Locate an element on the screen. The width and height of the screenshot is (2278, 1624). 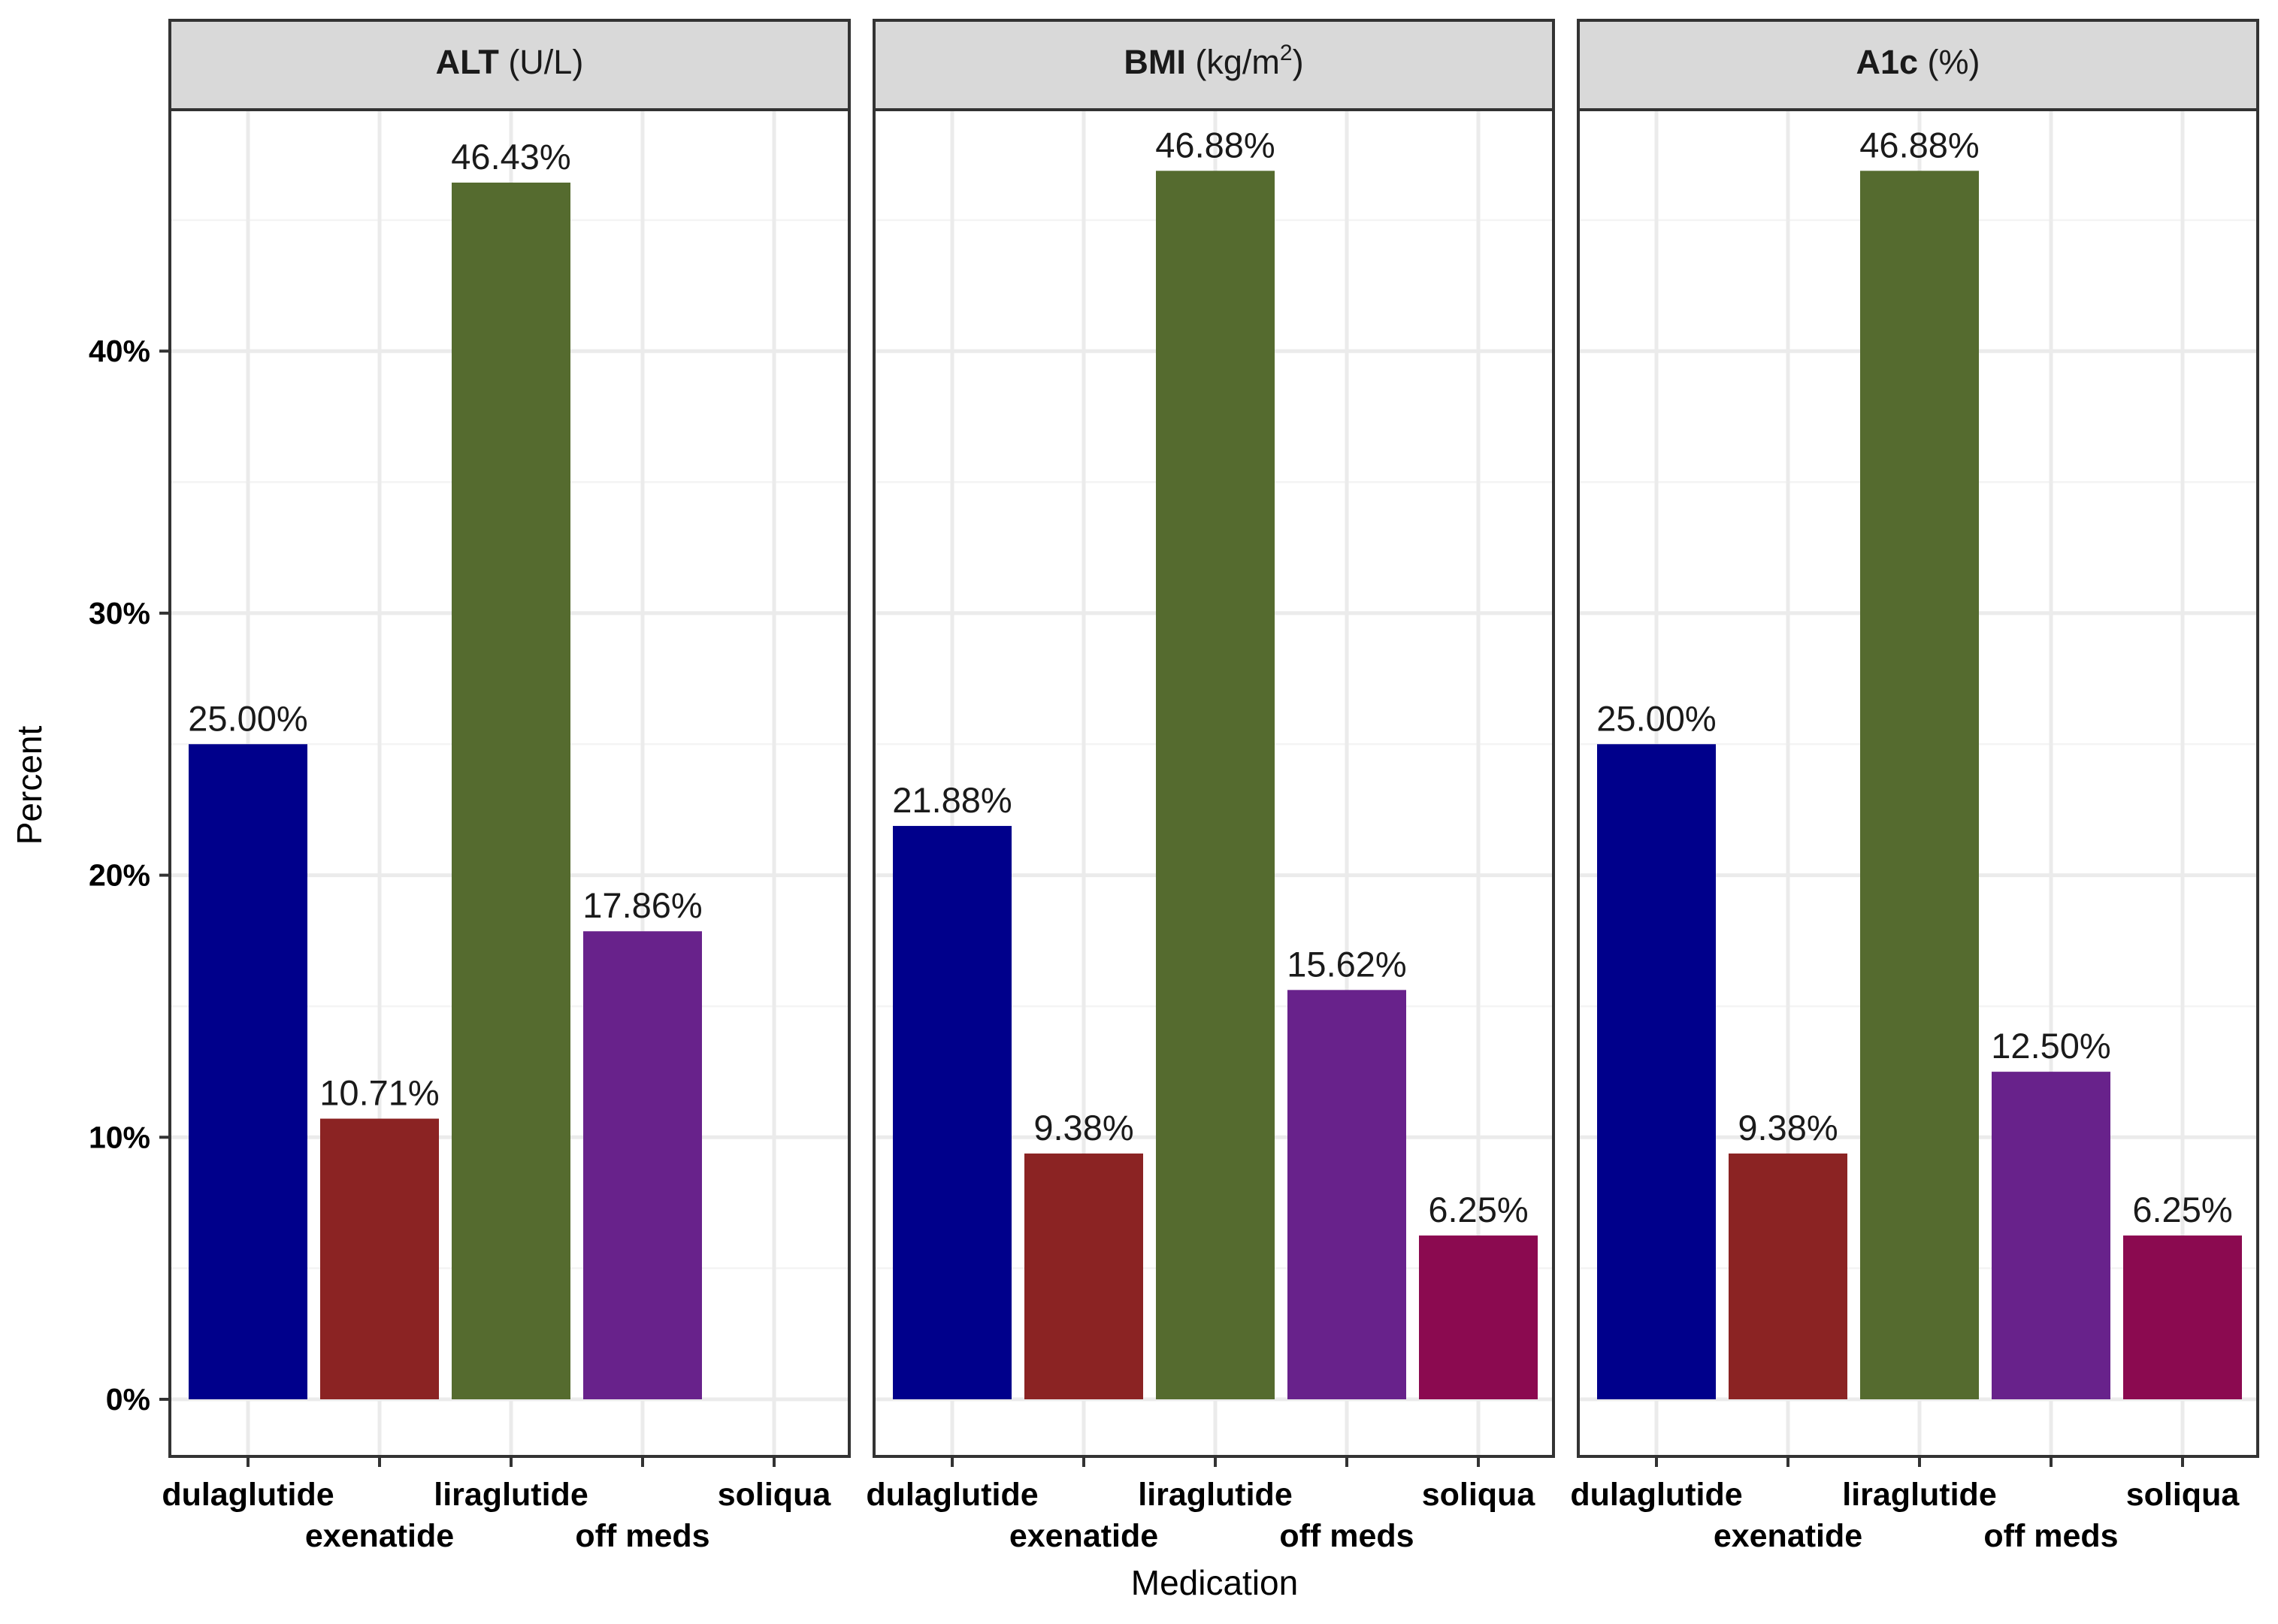
bar-value-label: 15.62% is located at coordinates (1346, 964).